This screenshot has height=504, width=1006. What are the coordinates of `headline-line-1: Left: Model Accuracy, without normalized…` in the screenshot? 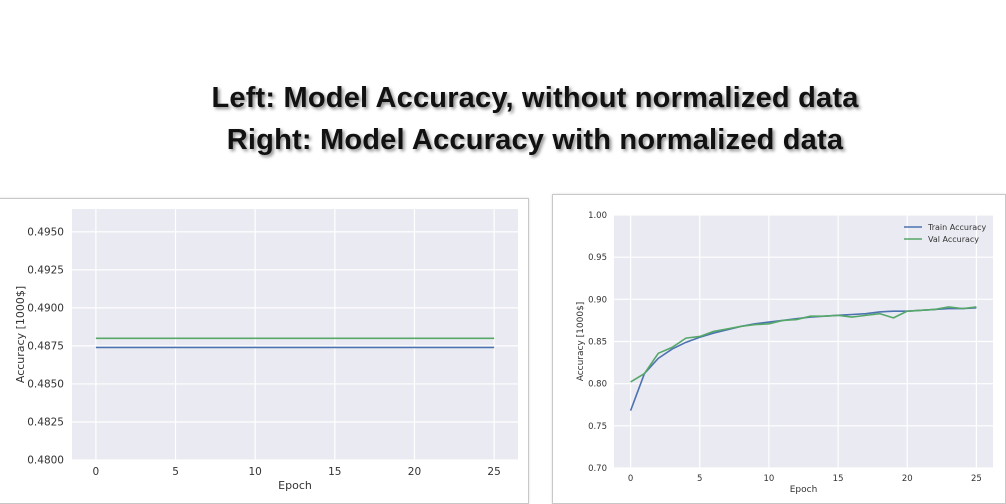 It's located at (535, 98).